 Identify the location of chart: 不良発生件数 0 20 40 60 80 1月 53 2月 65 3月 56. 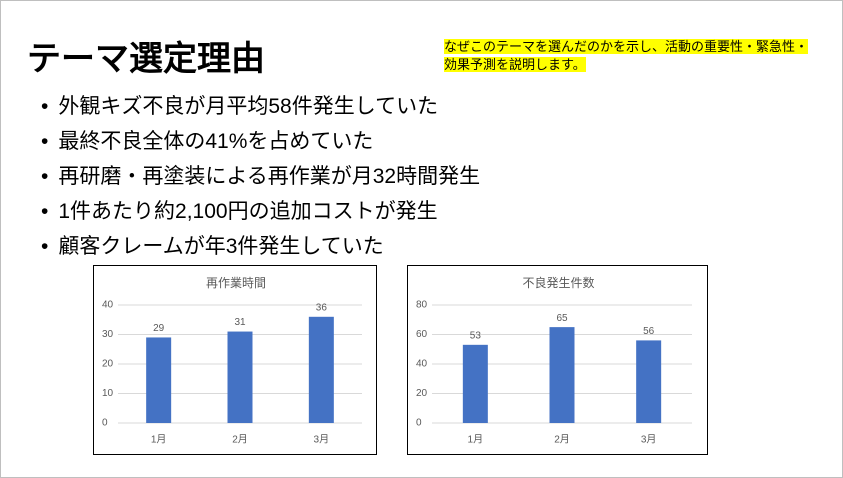
(557, 360).